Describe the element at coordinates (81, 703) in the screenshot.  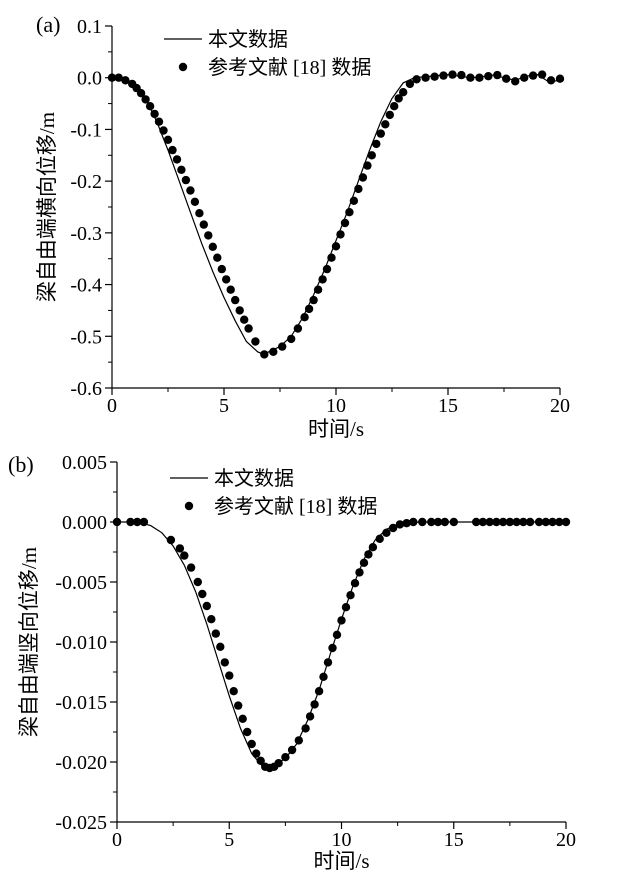
I see `y-tick-label: -0.015` at that location.